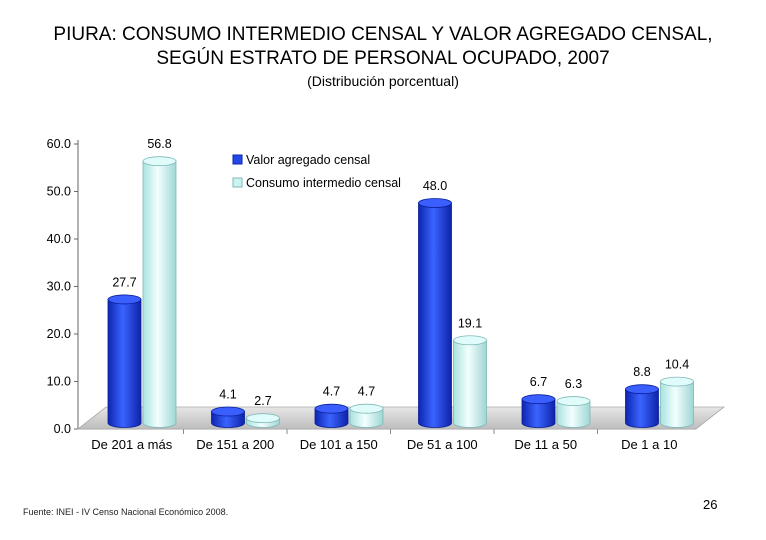 The image size is (766, 540). Describe the element at coordinates (59, 144) in the screenshot. I see `y-tick-label: 60.0` at that location.